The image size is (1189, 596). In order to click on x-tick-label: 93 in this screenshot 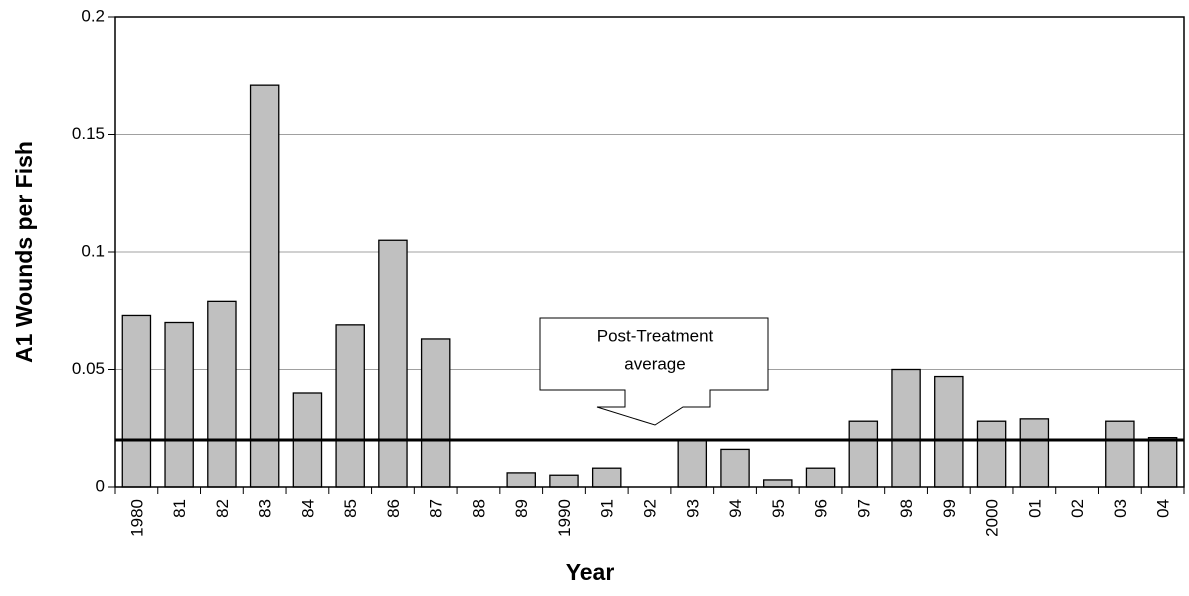, I will do `click(692, 508)`.